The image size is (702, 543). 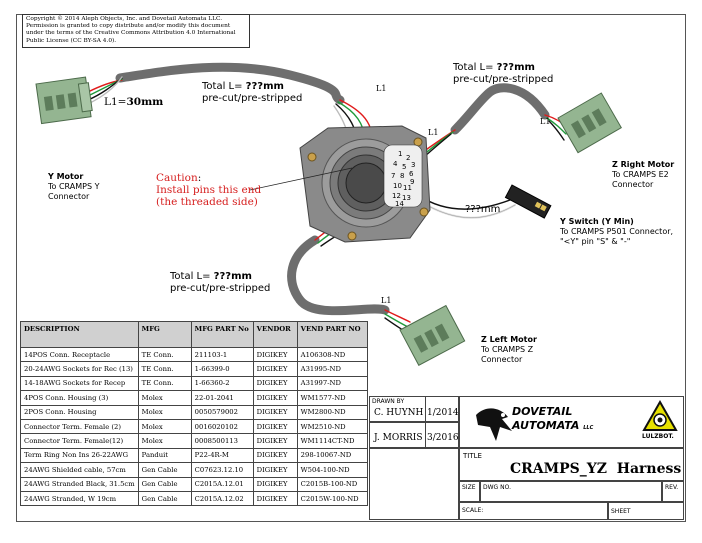 I want to click on dwg-no-cell: DWG NO., so click(x=571, y=491).